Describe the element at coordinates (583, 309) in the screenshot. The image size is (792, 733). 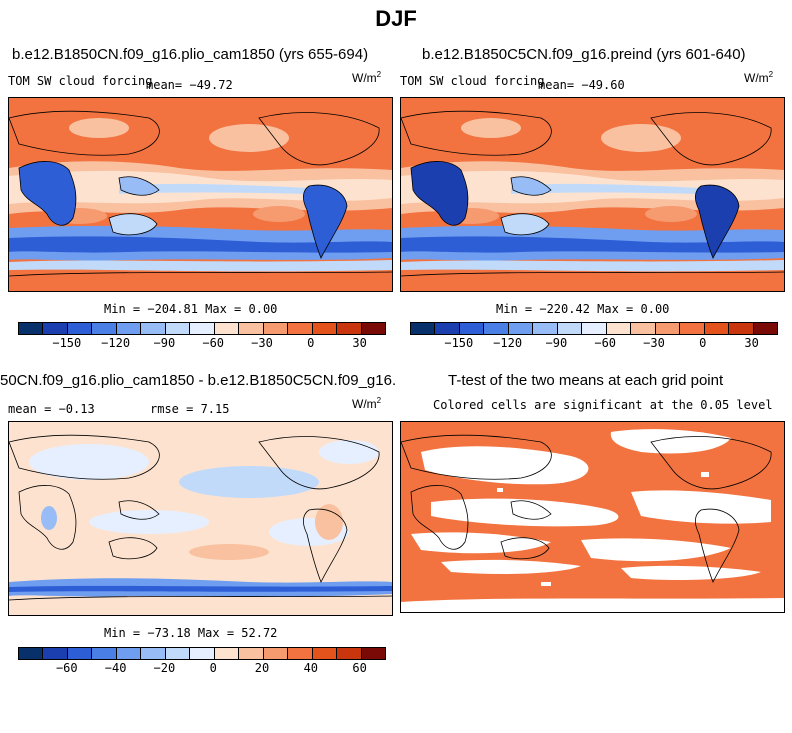
I see `panel-2-stats: Min = −220.42 Max = 0.00` at that location.